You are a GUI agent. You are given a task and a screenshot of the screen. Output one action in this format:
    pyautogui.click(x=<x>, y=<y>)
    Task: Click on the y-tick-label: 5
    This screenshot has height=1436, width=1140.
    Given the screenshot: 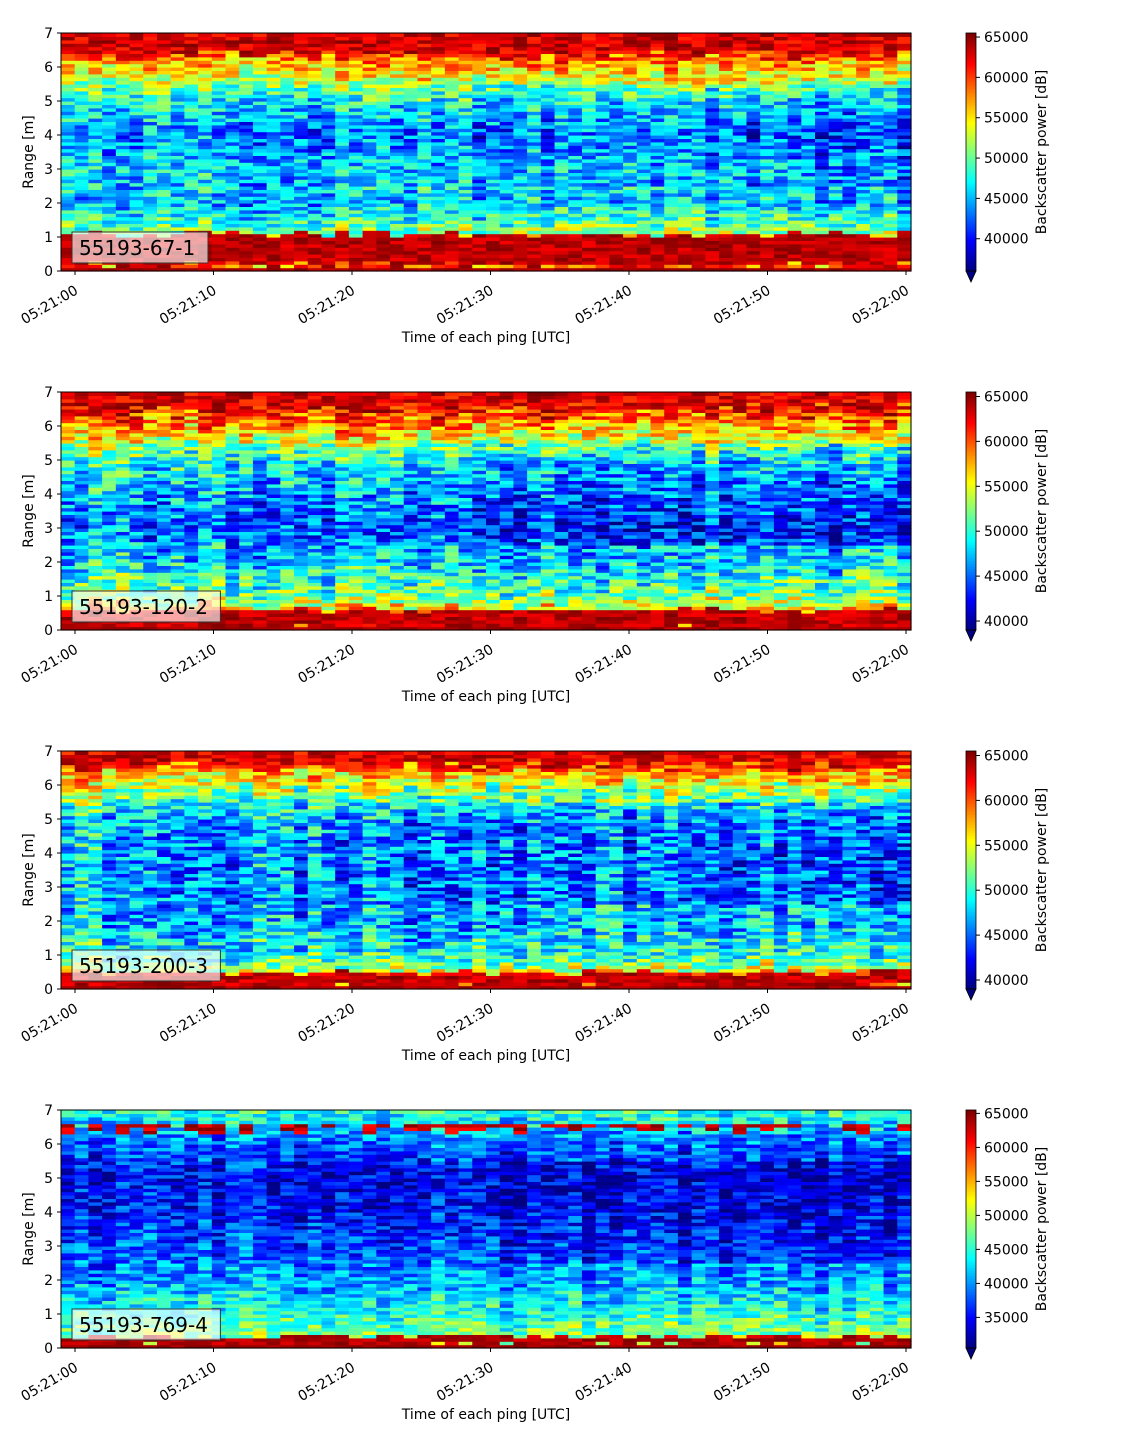 What is the action you would take?
    pyautogui.click(x=48, y=102)
    